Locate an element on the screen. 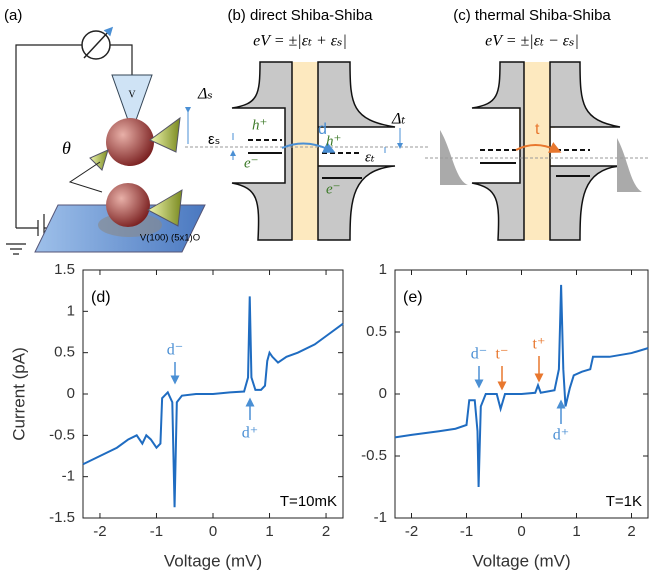 The width and height of the screenshot is (651, 580). panel-label: (d) is located at coordinates (101, 297).